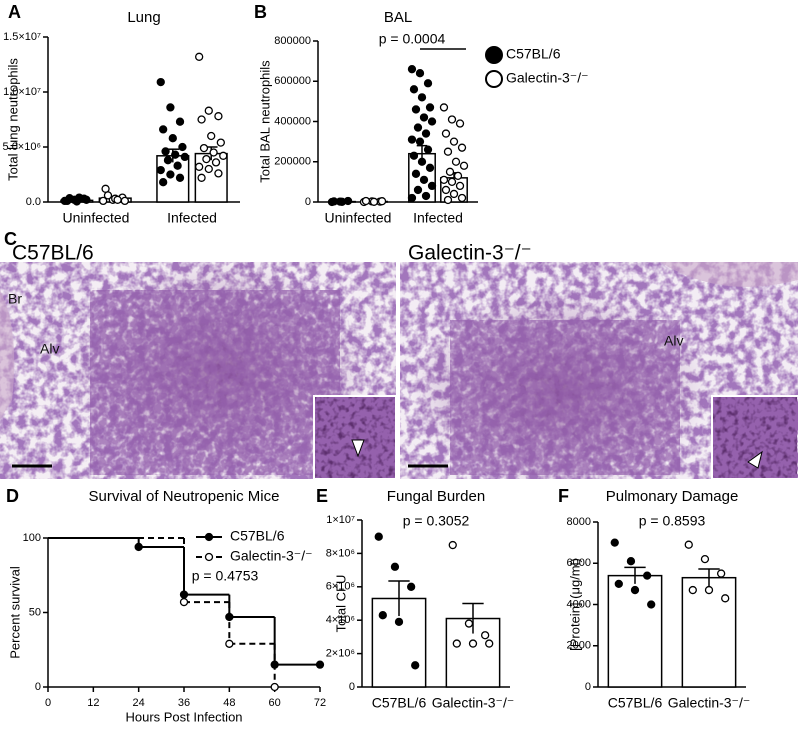 Image resolution: width=798 pixels, height=732 pixels. I want to click on y-tick-label: 6000, so click(579, 563).